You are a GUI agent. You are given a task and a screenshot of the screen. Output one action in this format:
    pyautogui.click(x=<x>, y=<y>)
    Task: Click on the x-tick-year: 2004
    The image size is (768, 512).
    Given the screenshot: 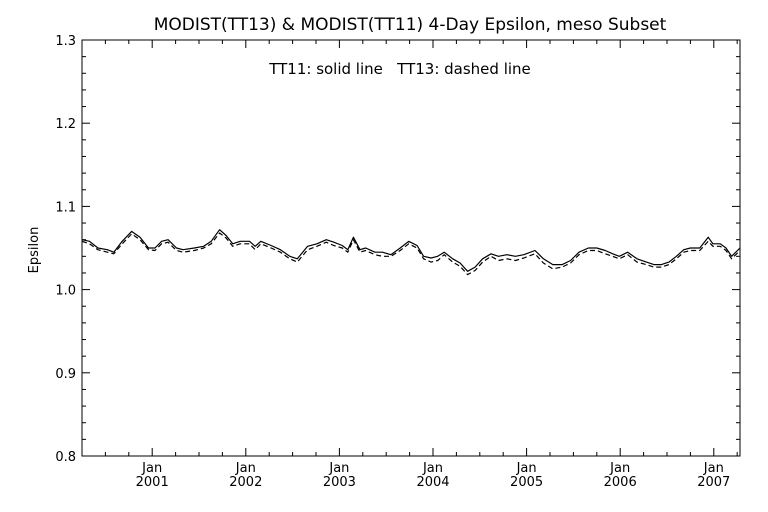 What is the action you would take?
    pyautogui.click(x=432, y=482)
    